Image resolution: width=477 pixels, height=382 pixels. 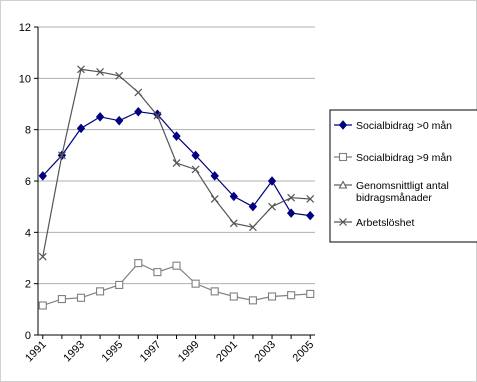 I want to click on legend-item: Socialbidrag >9 mån, so click(x=393, y=158).